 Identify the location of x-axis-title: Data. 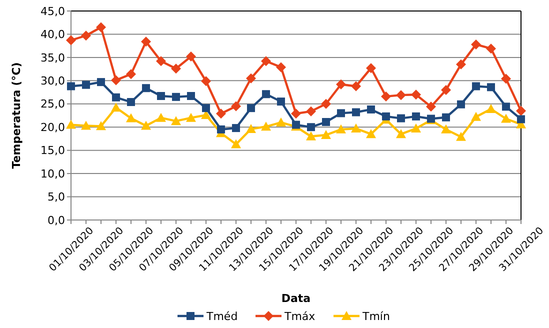
(296, 298).